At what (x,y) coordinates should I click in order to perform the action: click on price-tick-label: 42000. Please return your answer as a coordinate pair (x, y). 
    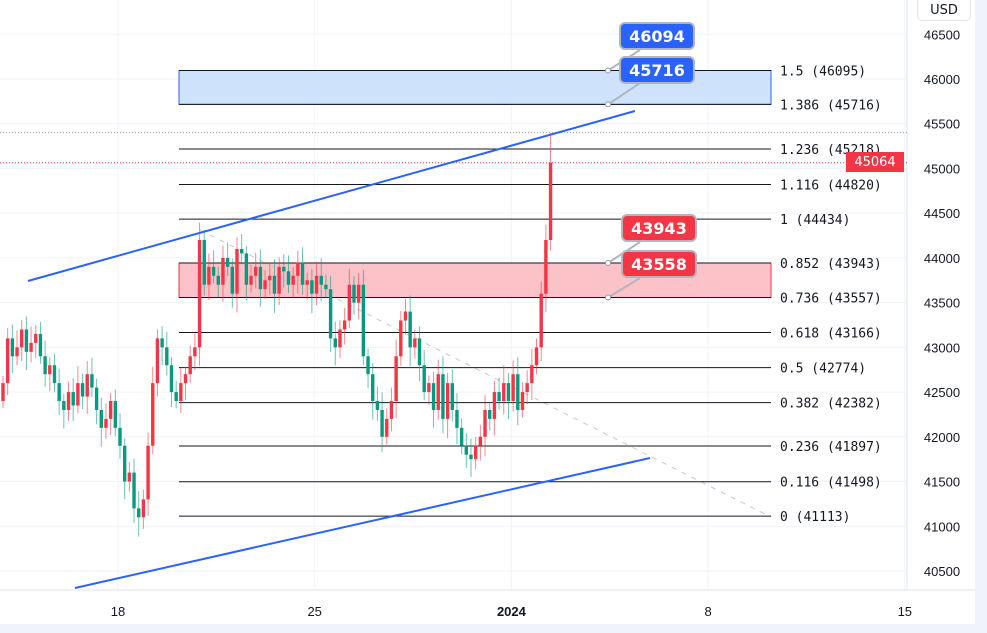
    Looking at the image, I should click on (942, 437).